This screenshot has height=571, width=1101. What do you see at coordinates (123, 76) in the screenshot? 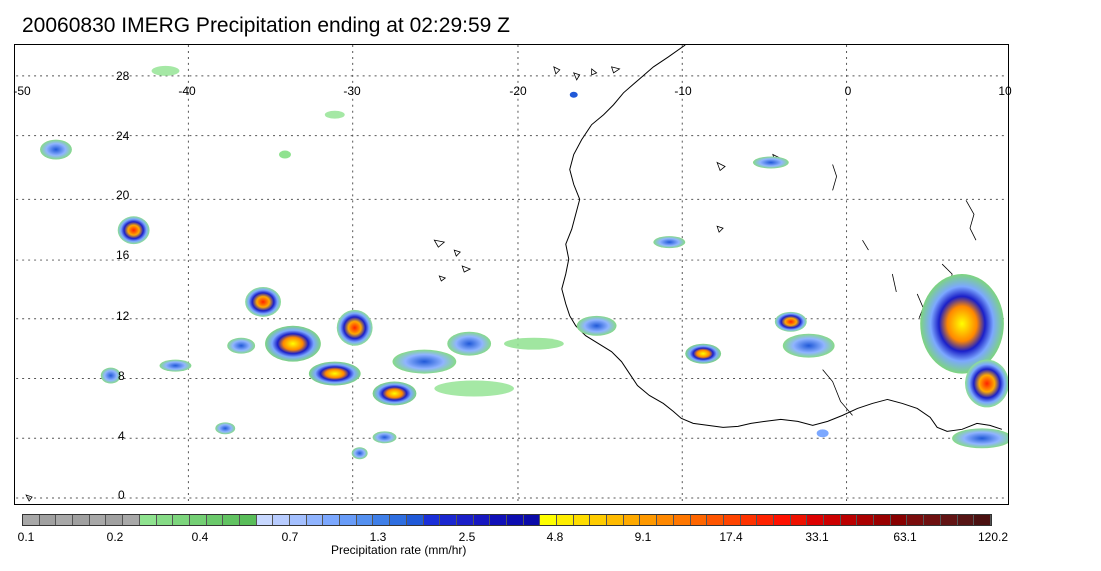
I see `lat-label: 28` at bounding box center [123, 76].